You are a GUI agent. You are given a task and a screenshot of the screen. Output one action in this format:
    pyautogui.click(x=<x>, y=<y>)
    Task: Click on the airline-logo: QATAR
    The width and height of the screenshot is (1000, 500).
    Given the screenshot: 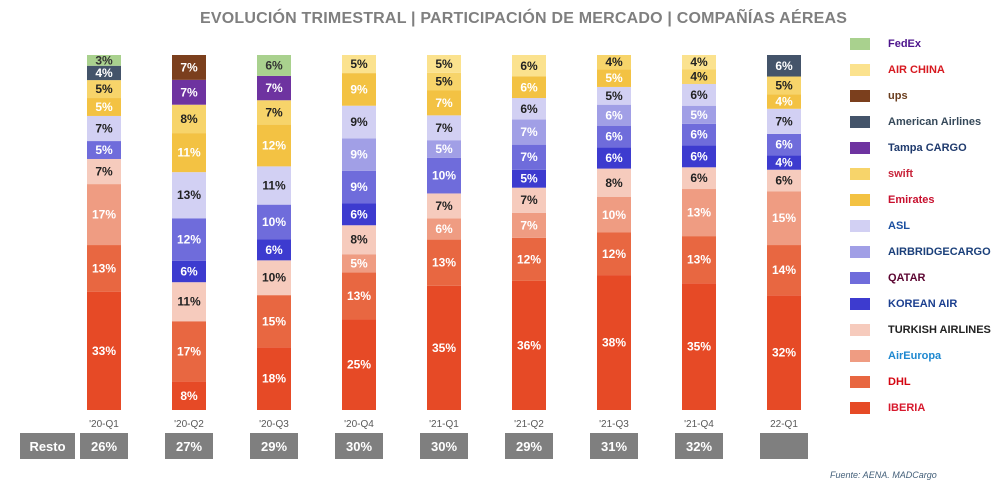 What is the action you would take?
    pyautogui.click(x=907, y=278)
    